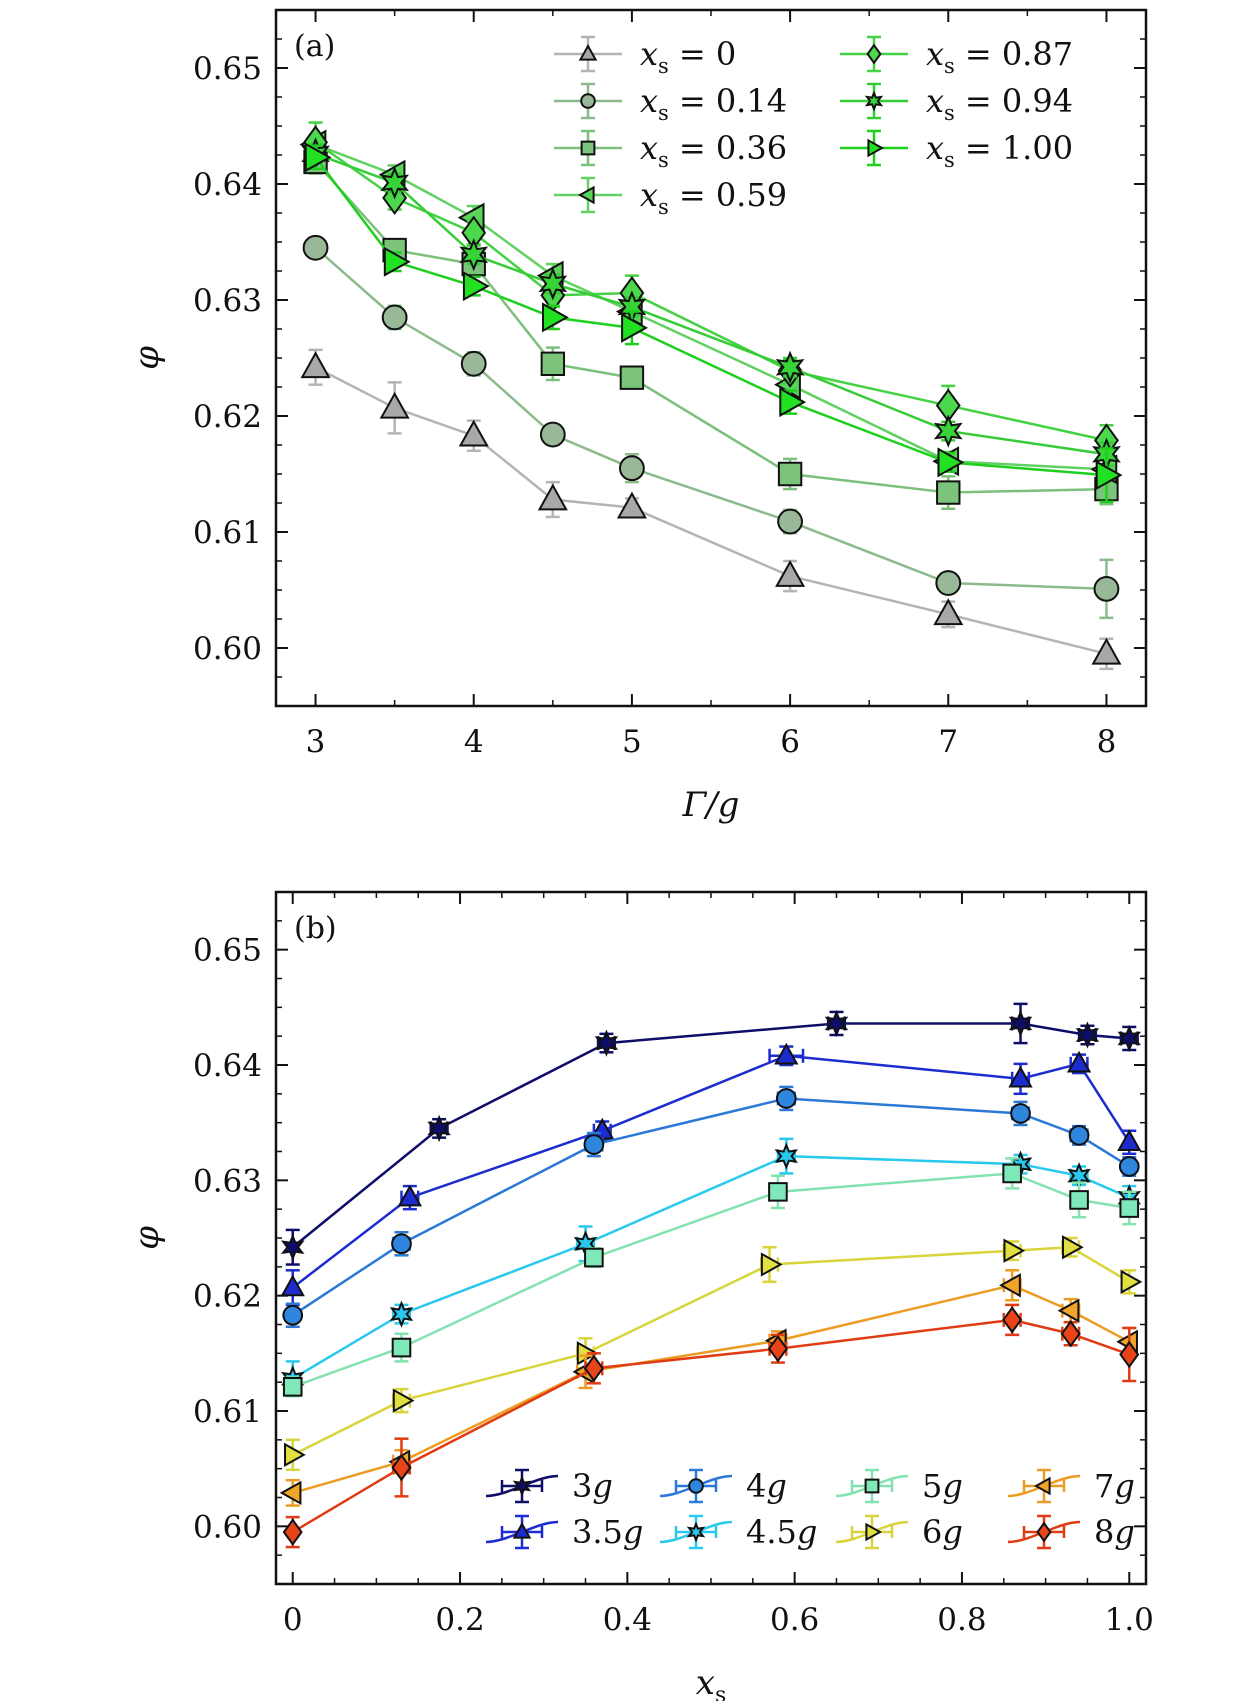 This screenshot has width=1260, height=1701. I want to click on legend-label: 3g, so click(592, 1486).